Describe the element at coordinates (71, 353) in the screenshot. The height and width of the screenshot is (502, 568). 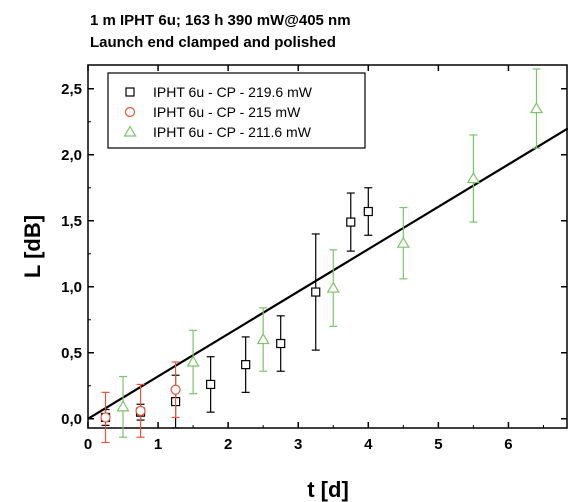
I see `y-tick-label: 0,5` at that location.